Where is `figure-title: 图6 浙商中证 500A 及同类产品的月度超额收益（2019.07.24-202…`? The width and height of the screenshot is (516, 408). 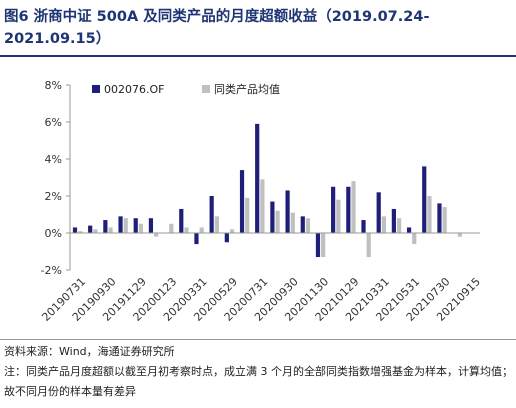
figure-title: 图6 浙商中证 500A 及同类产品的月度超额收益（2019.07.24-202… is located at coordinates (217, 28).